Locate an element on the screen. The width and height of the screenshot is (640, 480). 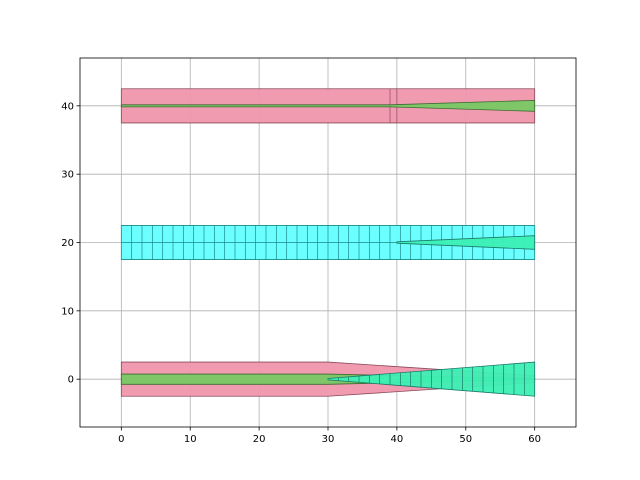
y-tick-label: 0 is located at coordinates (71, 380).